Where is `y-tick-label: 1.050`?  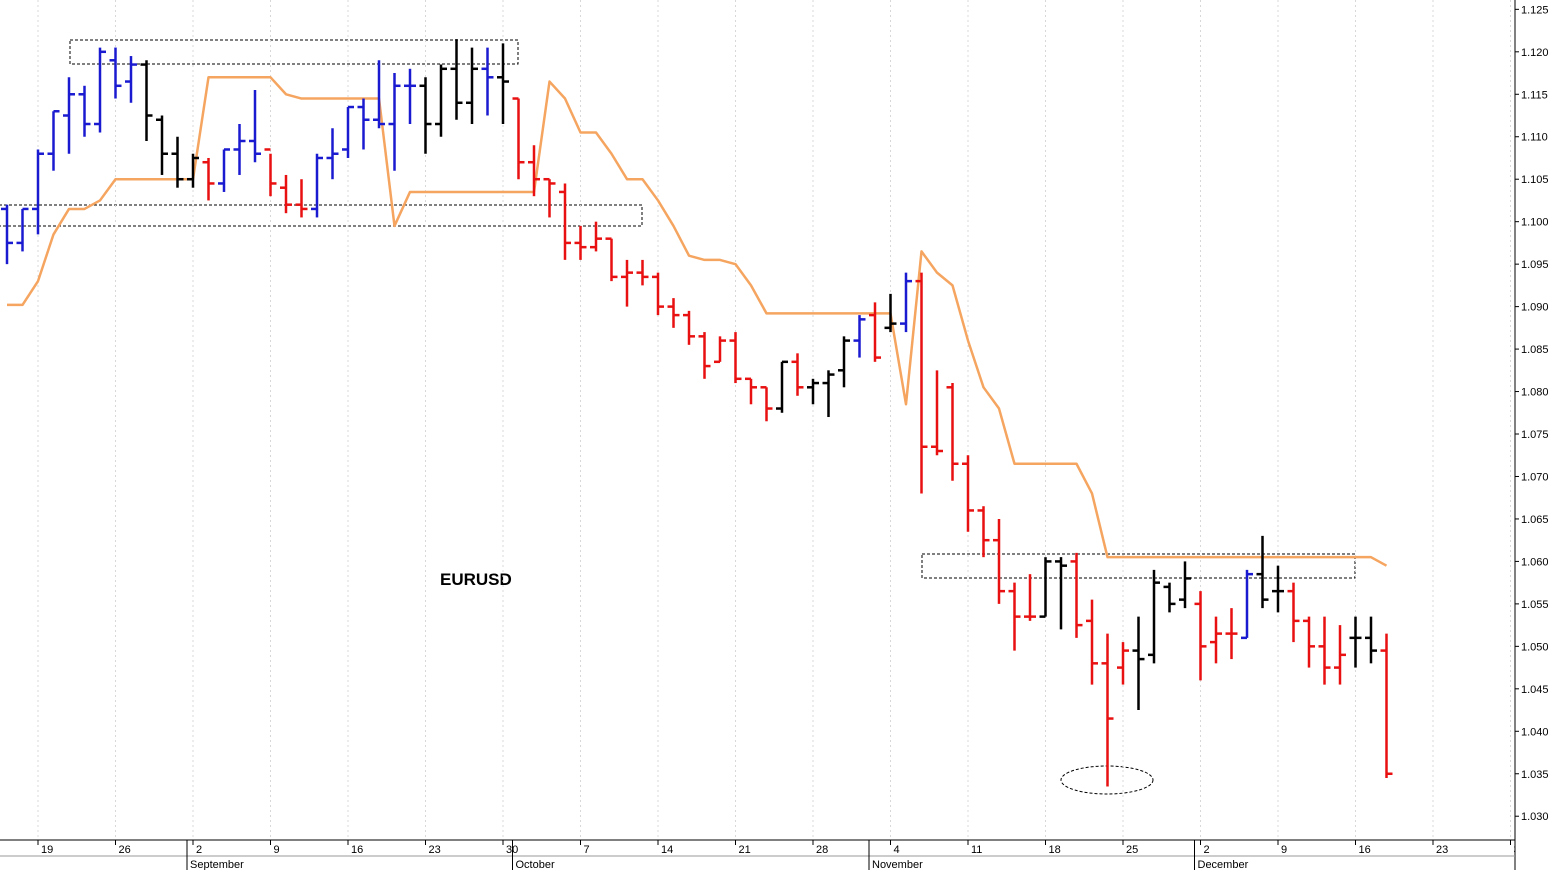 y-tick-label: 1.050 is located at coordinates (1535, 647).